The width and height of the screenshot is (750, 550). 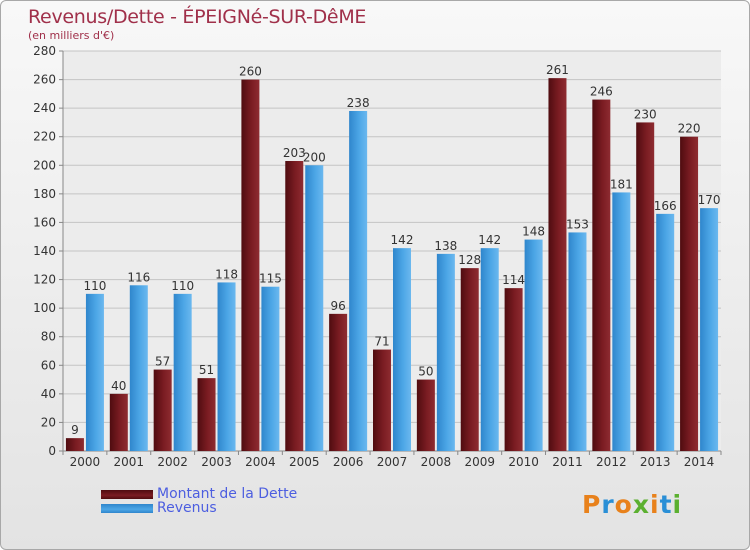 What do you see at coordinates (337, 306) in the screenshot?
I see `data-label-dette: 96` at bounding box center [337, 306].